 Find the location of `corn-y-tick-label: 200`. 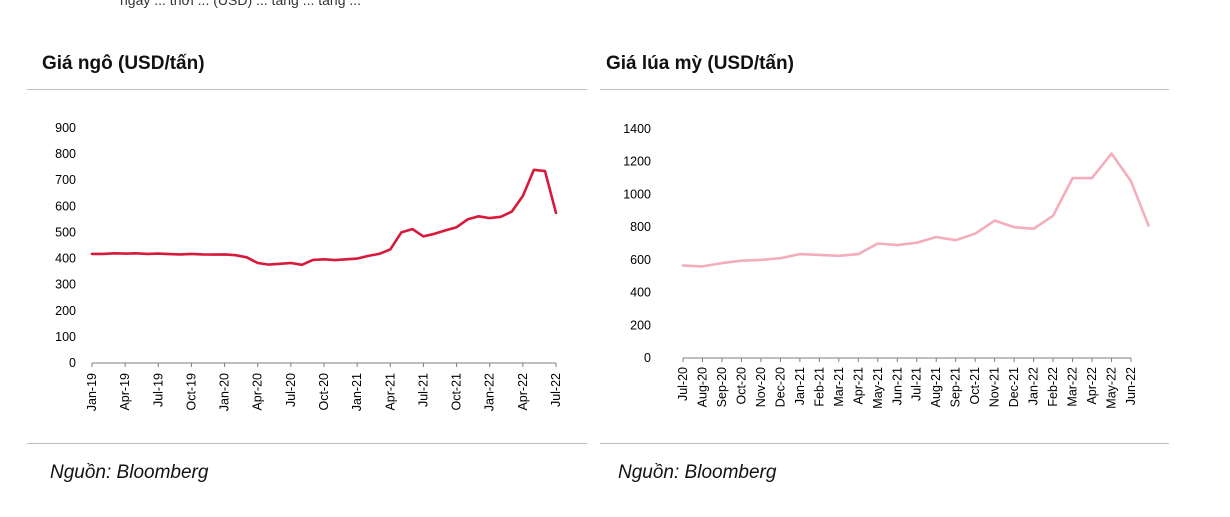

corn-y-tick-label: 200 is located at coordinates (65, 311).